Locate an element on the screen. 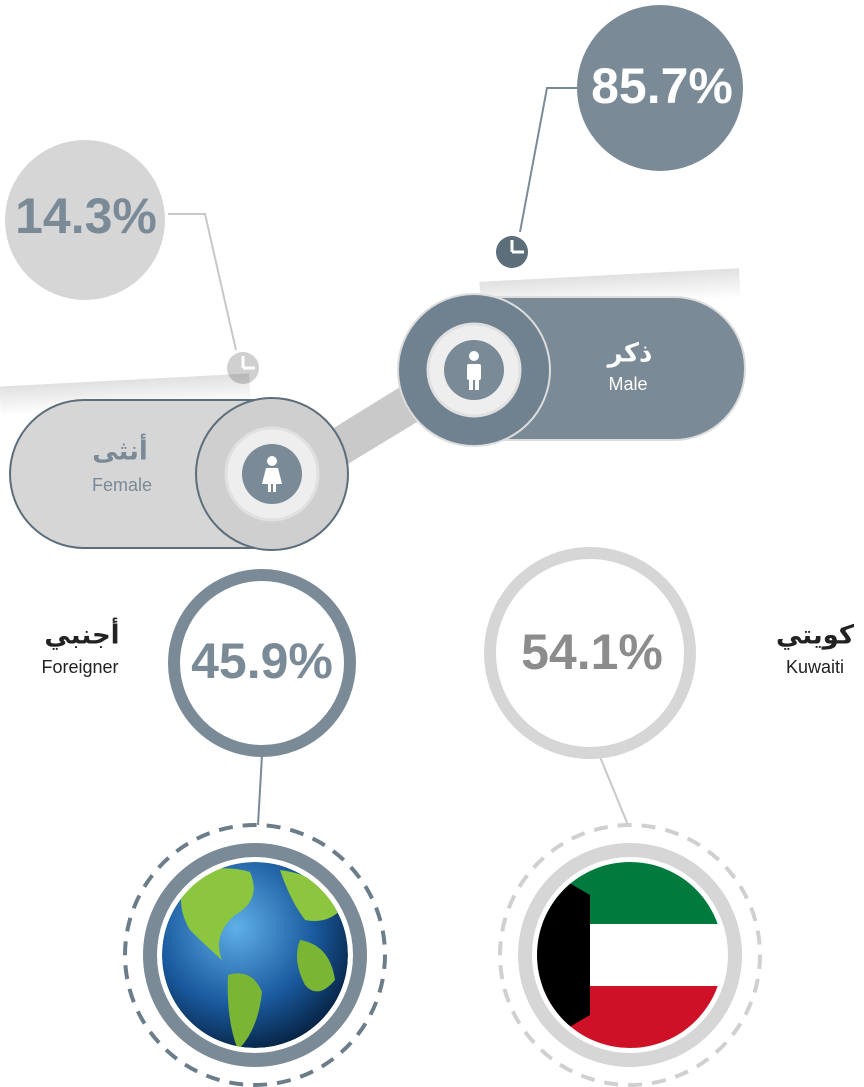  kuwaiti-label-en: Kuwaiti is located at coordinates (815, 667).